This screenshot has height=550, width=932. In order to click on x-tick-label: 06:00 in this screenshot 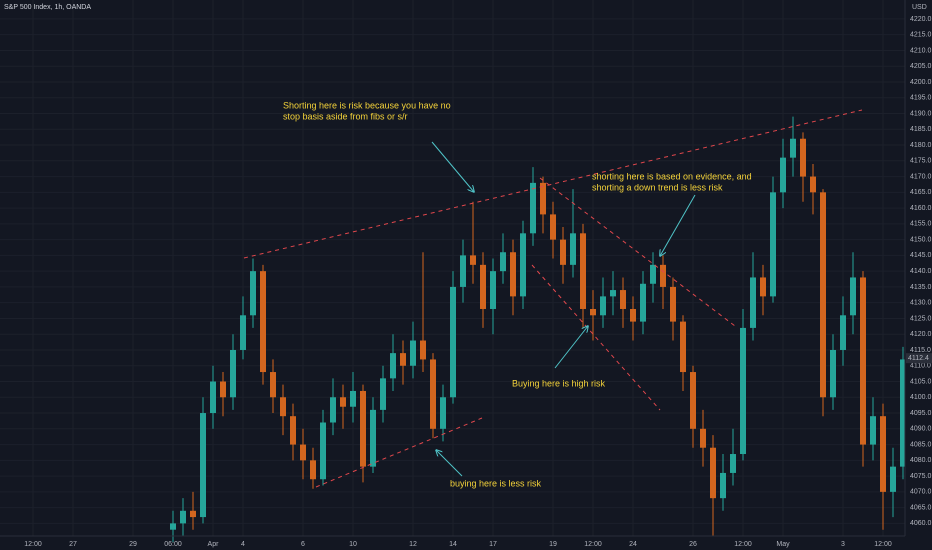, I will do `click(173, 544)`.